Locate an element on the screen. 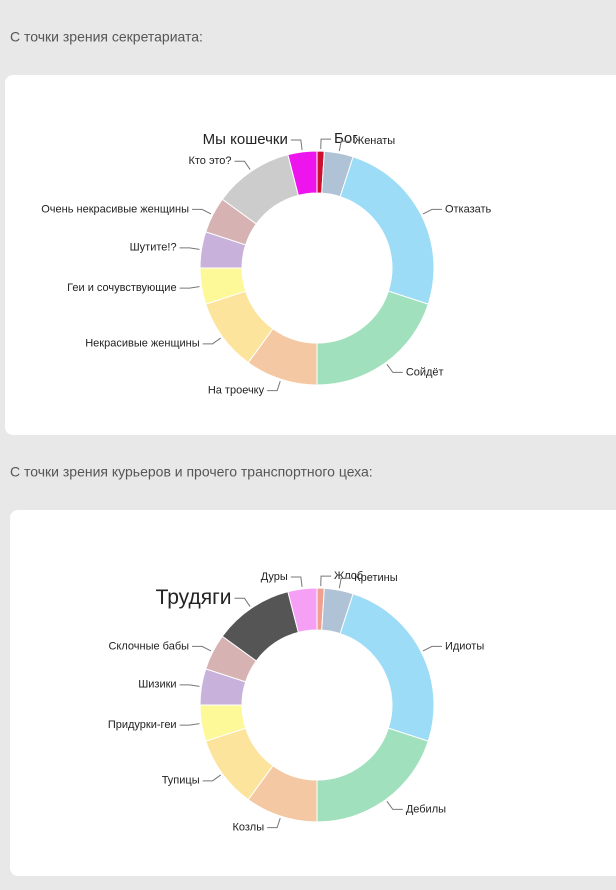  slice-label: Отказать is located at coordinates (468, 209).